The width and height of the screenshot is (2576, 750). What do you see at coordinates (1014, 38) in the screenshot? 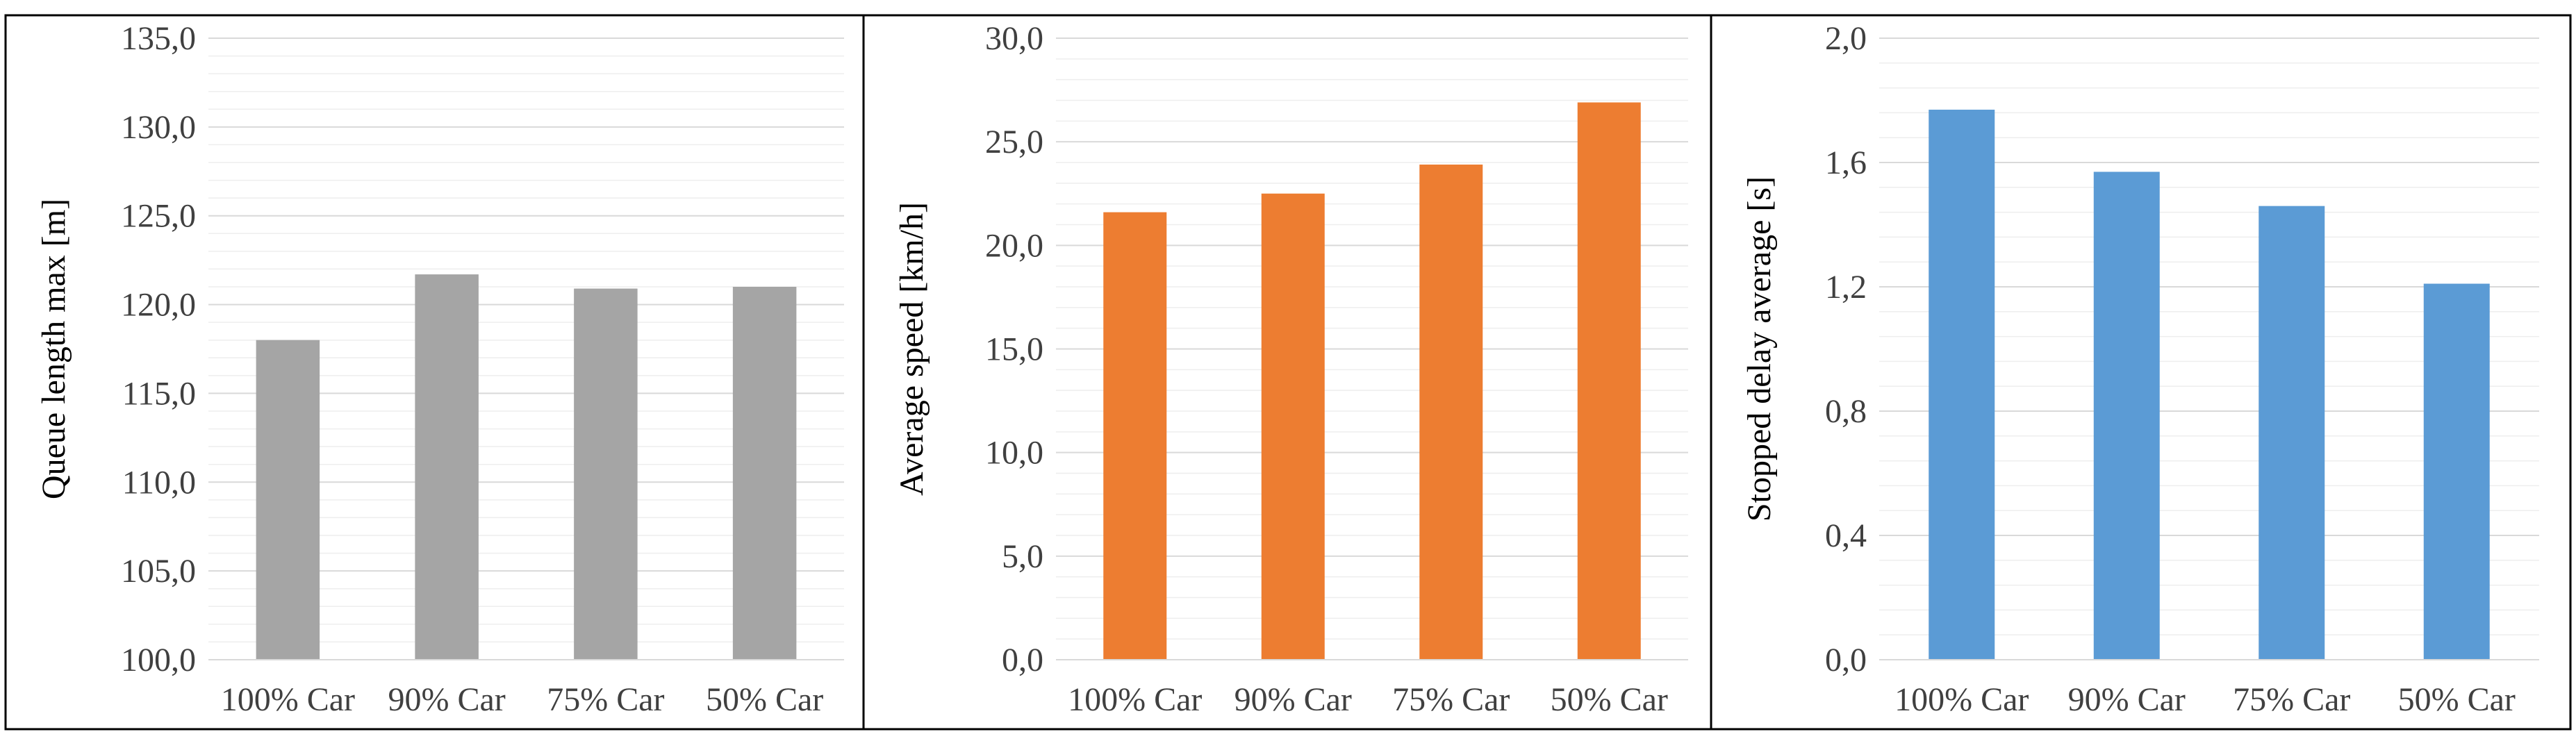
I see `y-tick-label: 30,0` at bounding box center [1014, 38].